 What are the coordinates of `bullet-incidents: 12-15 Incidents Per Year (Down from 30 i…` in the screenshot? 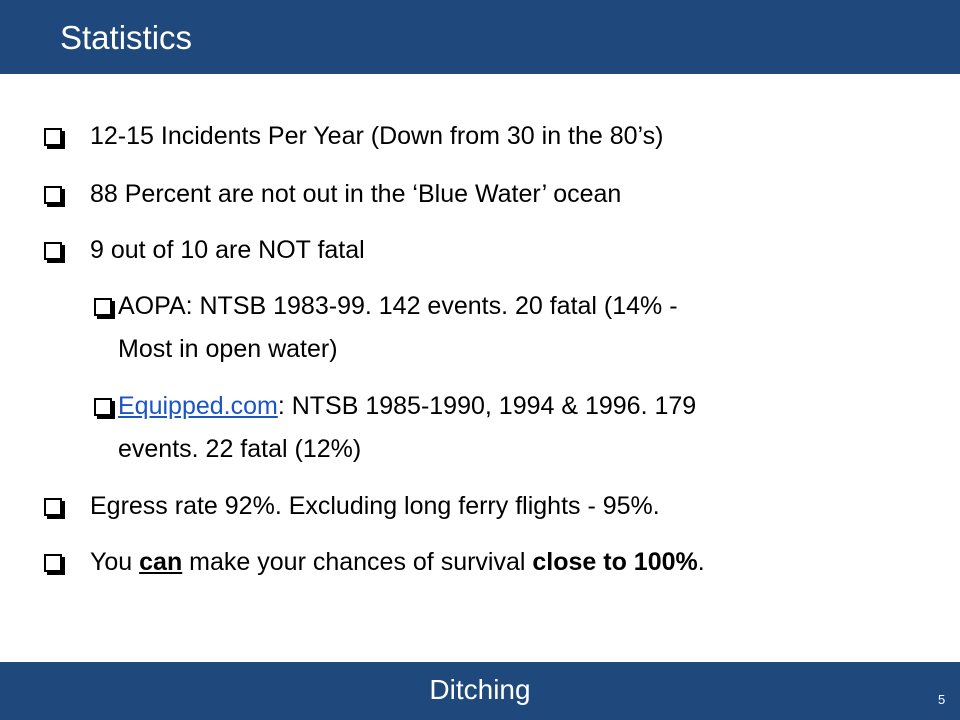 It's located at (377, 136).